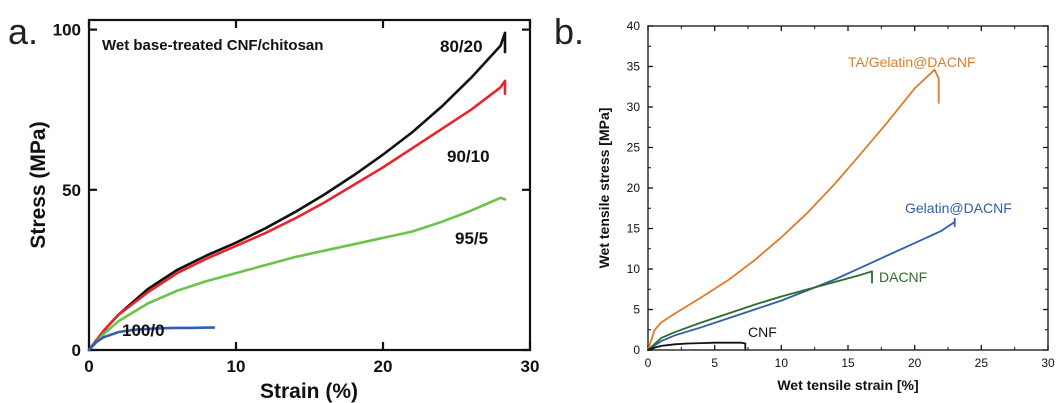  I want to click on x-tick-label: 5, so click(714, 363).